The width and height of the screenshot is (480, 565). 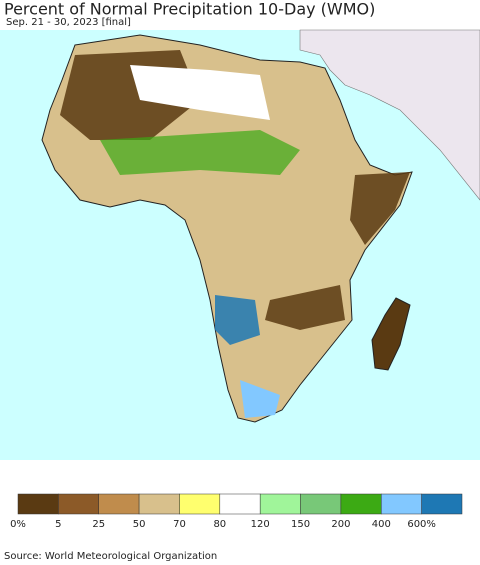 What do you see at coordinates (200, 152) in the screenshot?
I see `wet-region-sahel` at bounding box center [200, 152].